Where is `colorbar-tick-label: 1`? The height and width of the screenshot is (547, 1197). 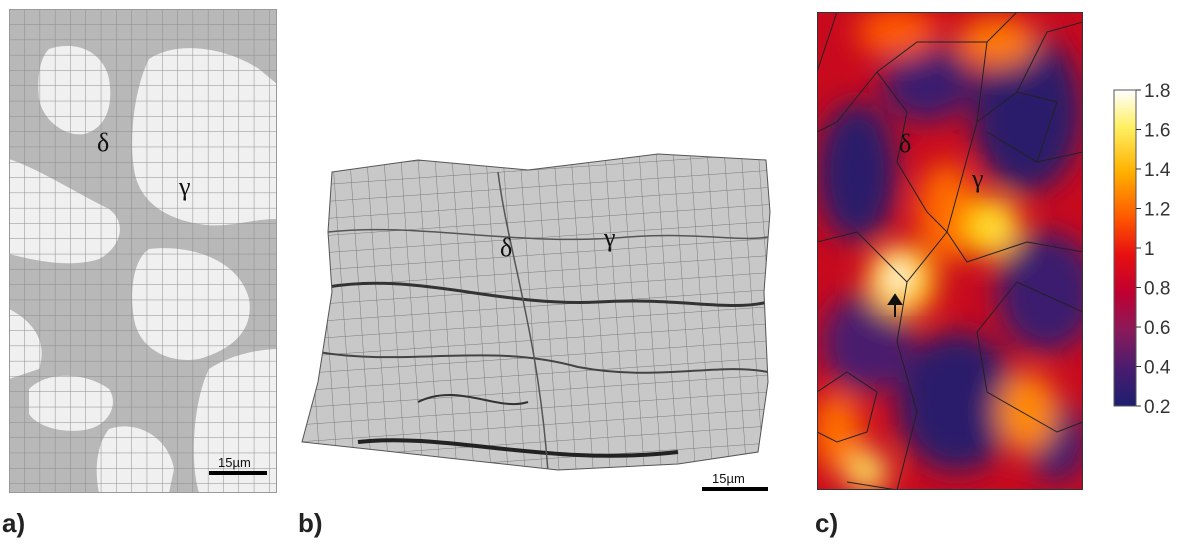 colorbar-tick-label: 1 is located at coordinates (1149, 249).